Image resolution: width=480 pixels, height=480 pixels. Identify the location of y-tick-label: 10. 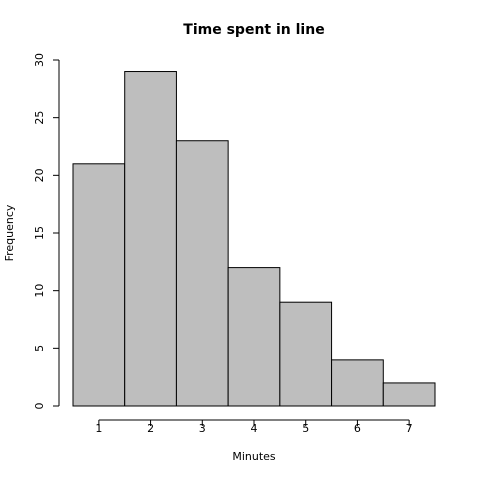
(39, 291).